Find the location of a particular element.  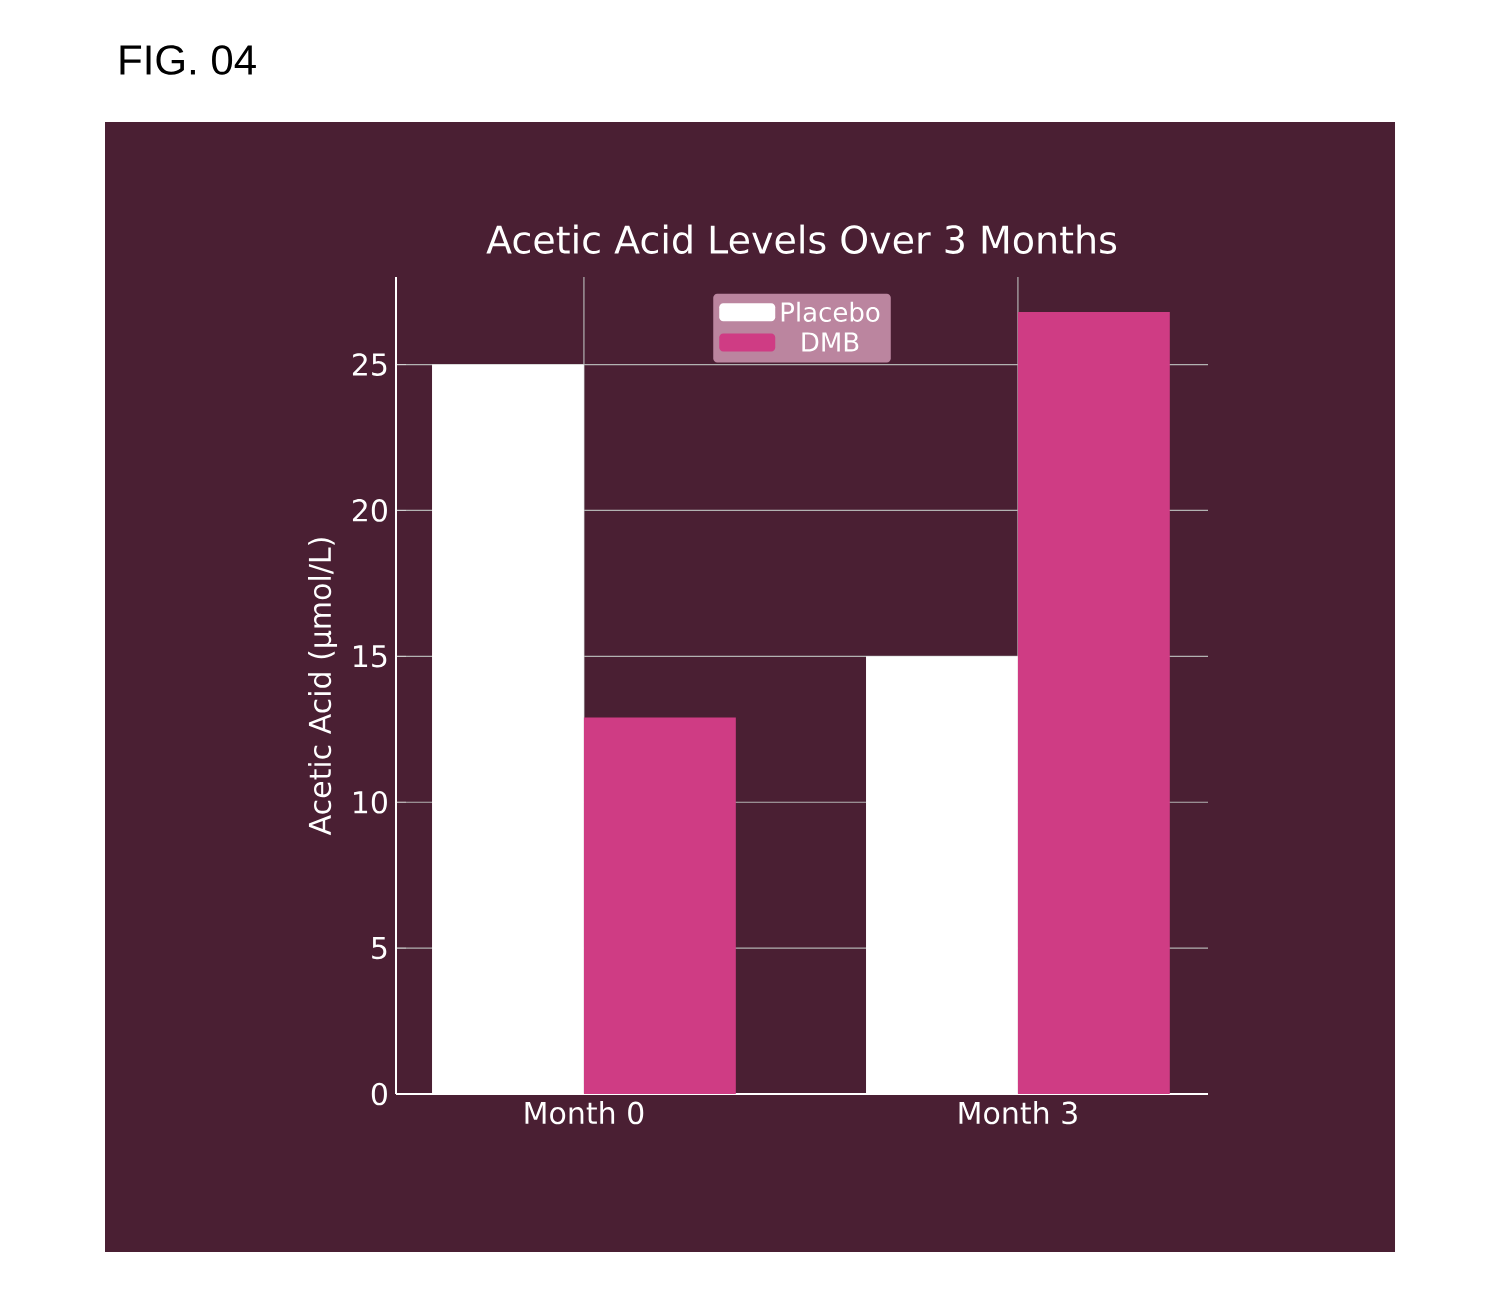

legend-label: Placebo is located at coordinates (830, 311).